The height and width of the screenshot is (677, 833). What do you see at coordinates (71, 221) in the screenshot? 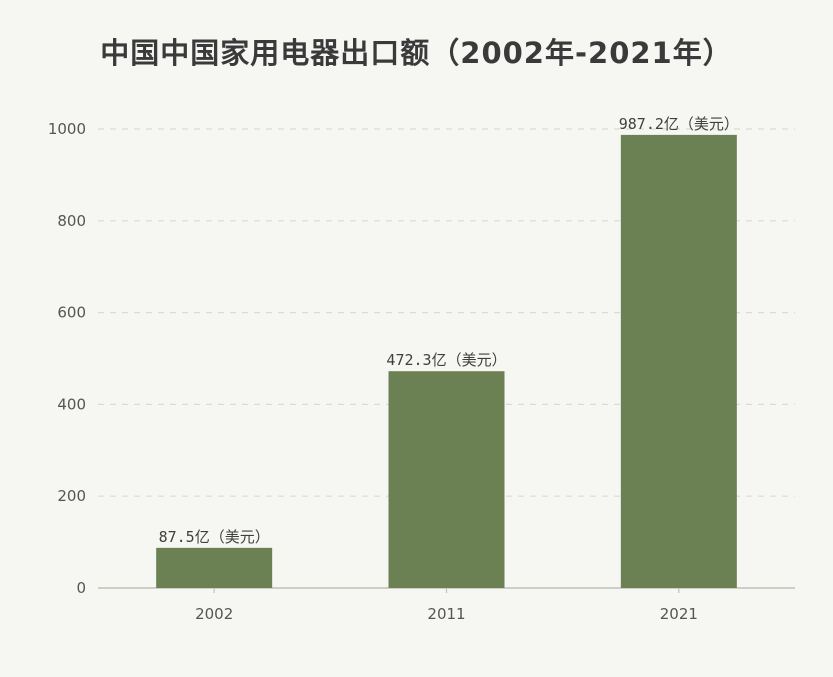
I see `y-tick-label: 800` at bounding box center [71, 221].